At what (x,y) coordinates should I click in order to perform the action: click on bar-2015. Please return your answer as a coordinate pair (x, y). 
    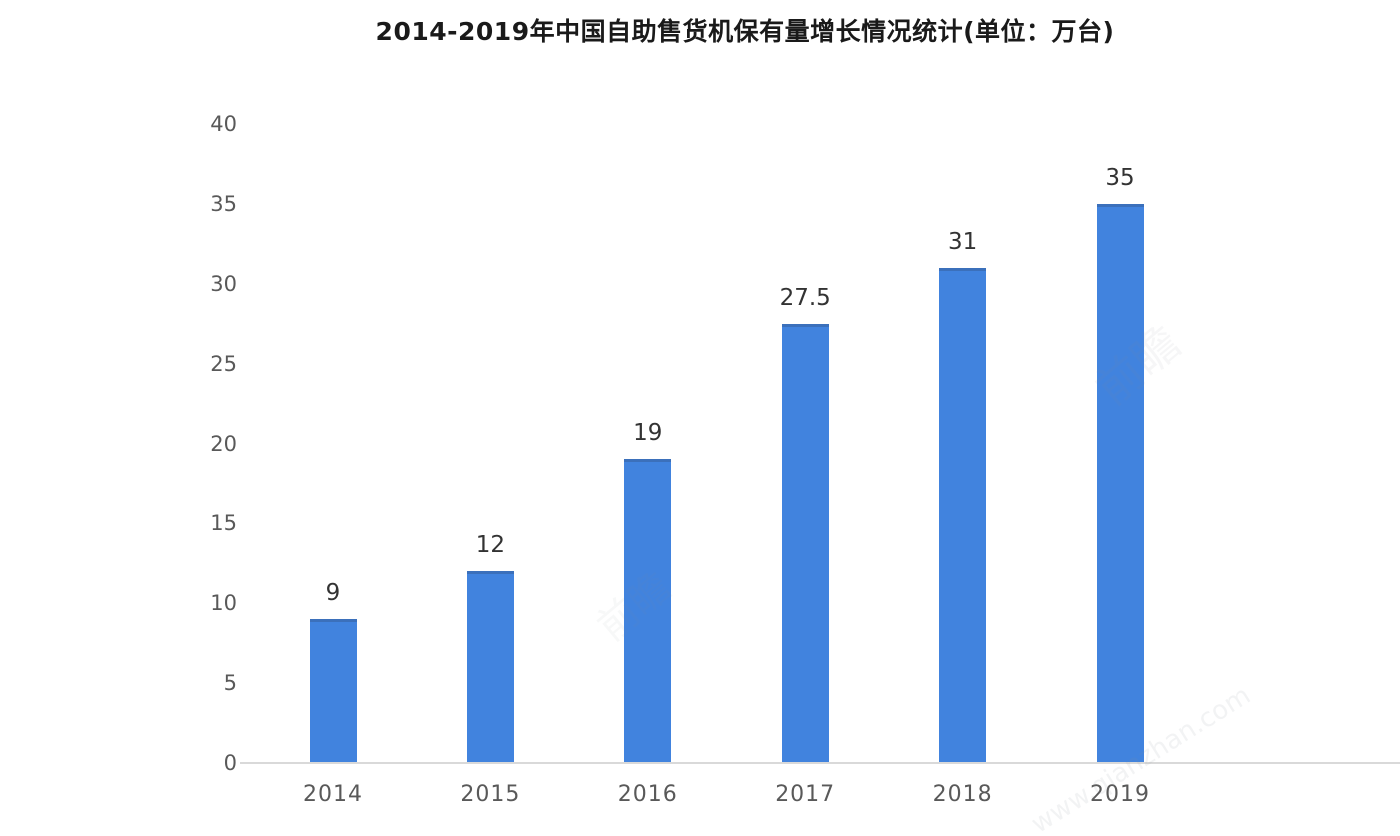
    Looking at the image, I should click on (490, 667).